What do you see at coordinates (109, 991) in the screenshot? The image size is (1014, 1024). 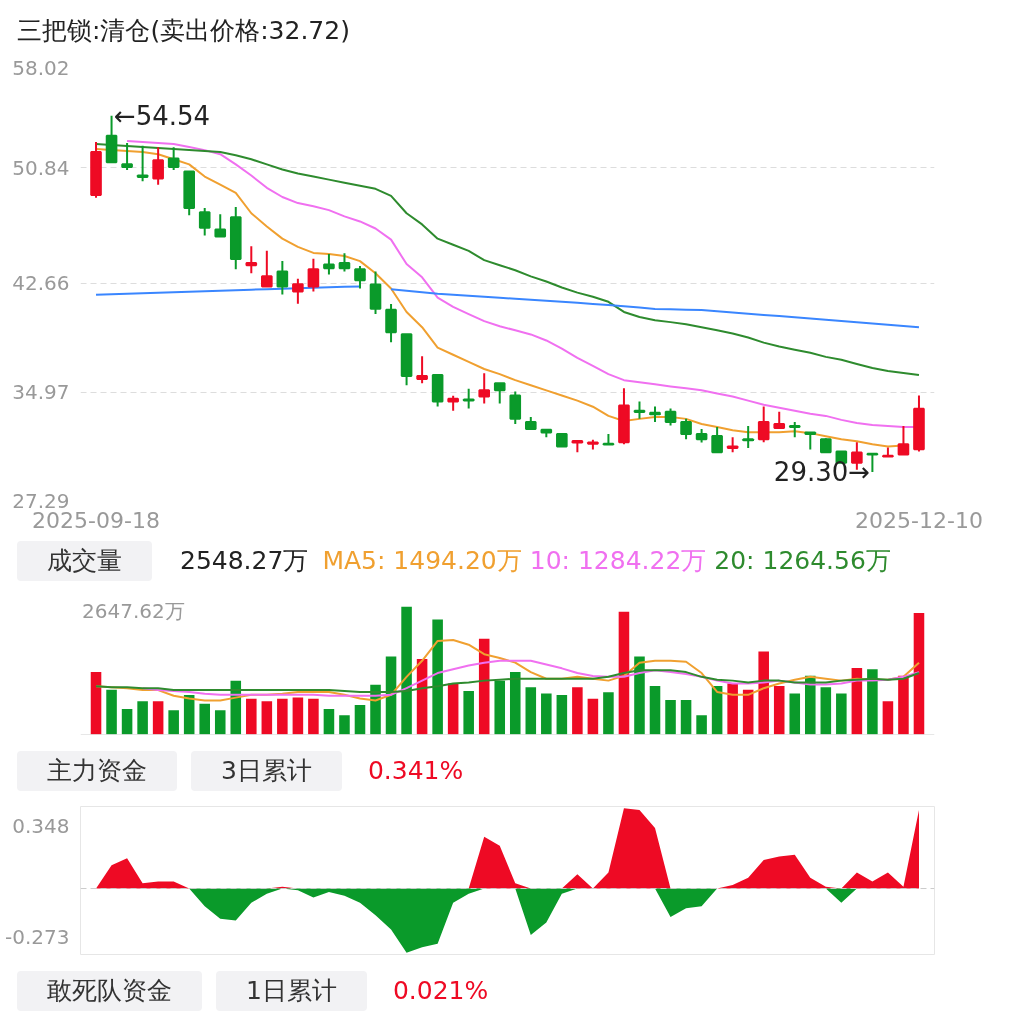 I see `text: 敢死队资金` at bounding box center [109, 991].